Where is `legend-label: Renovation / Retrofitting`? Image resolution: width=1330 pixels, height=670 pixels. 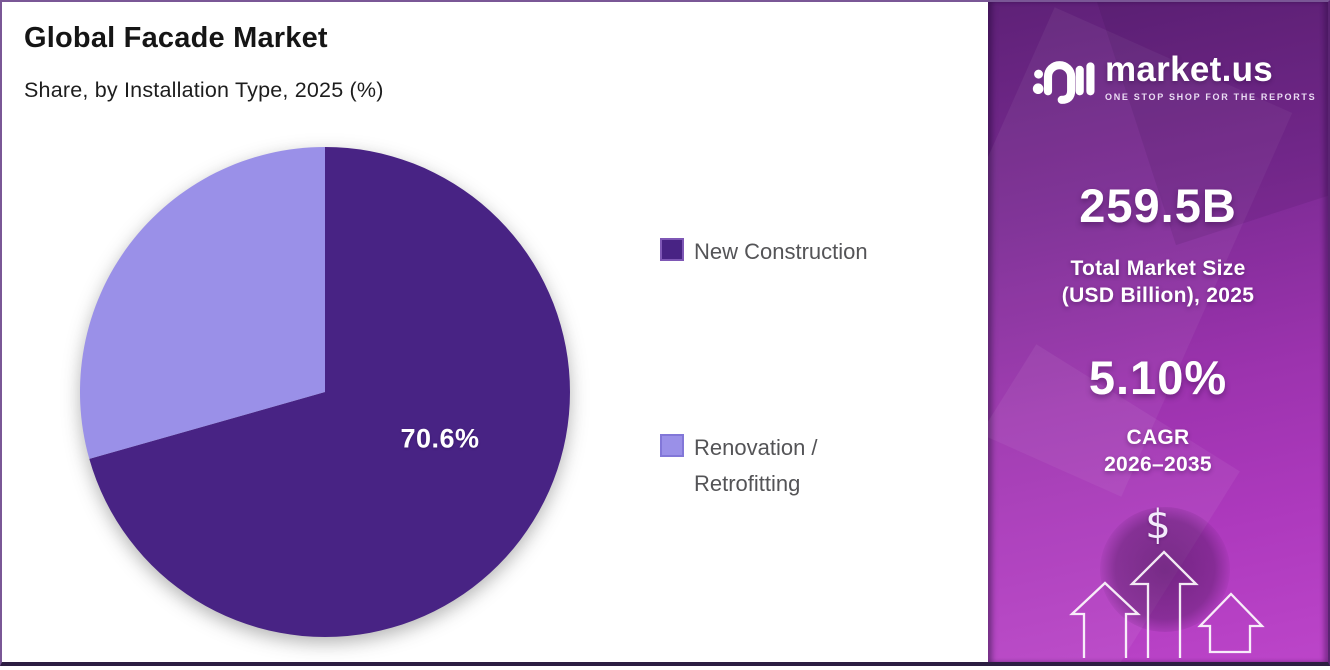
legend-label: Renovation / Retrofitting is located at coordinates (756, 465).